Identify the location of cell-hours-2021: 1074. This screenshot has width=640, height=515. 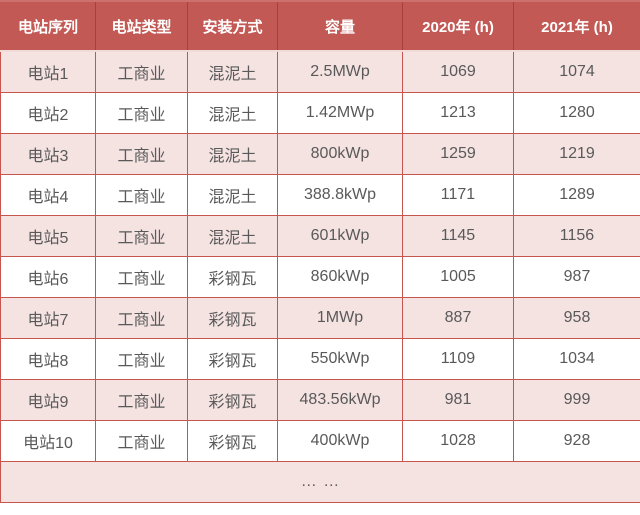
(576, 71).